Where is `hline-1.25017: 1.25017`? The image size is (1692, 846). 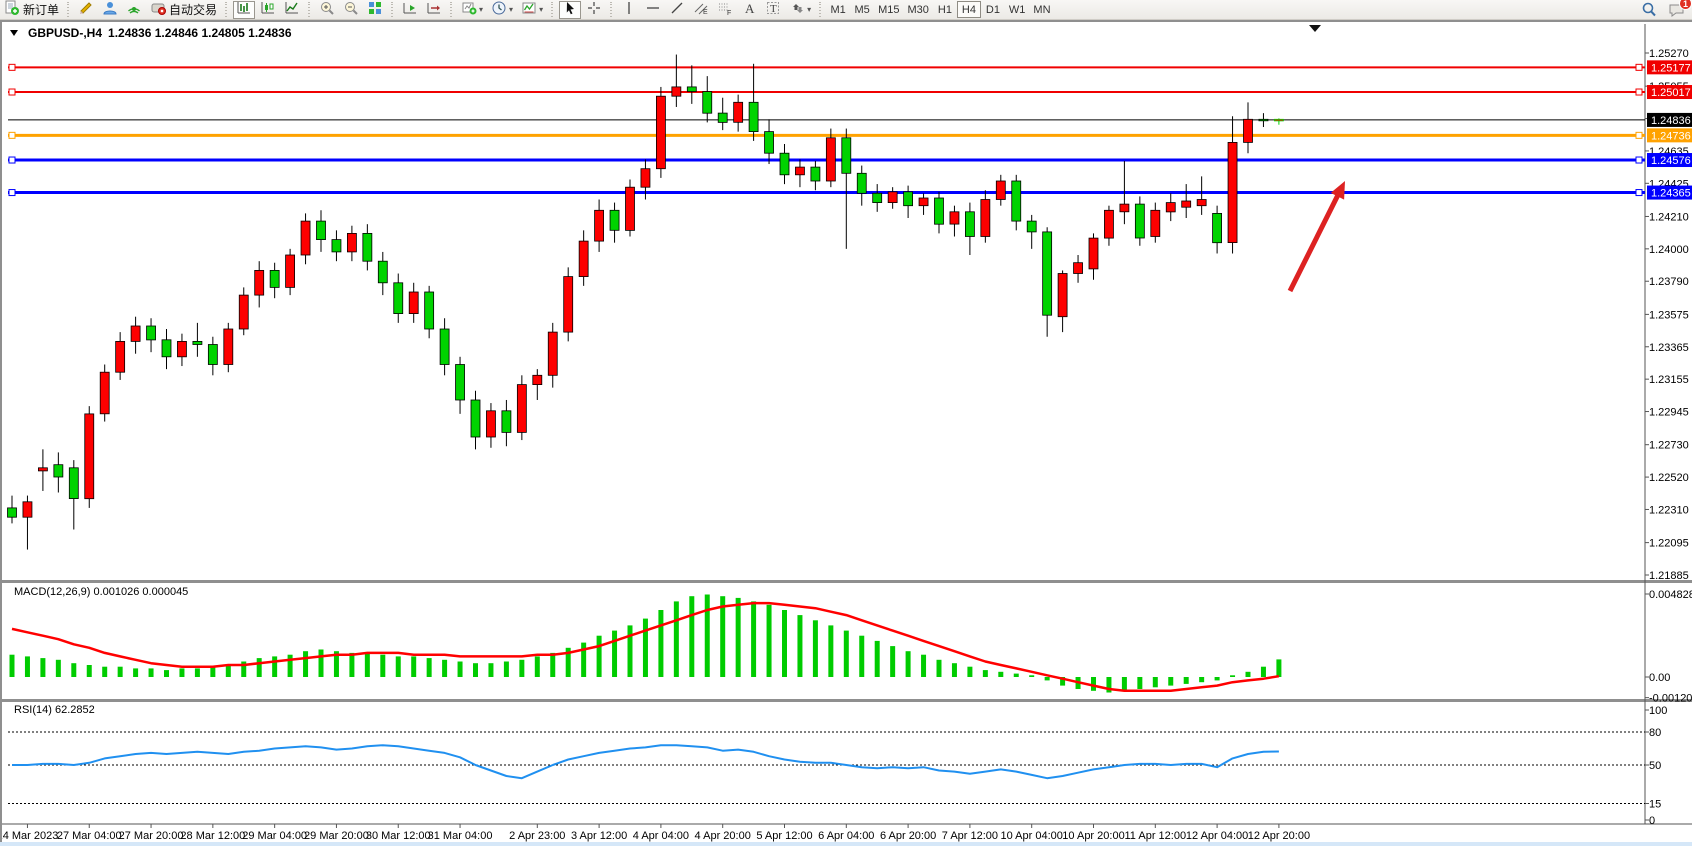
hline-1.25017: 1.25017 is located at coordinates (850, 92).